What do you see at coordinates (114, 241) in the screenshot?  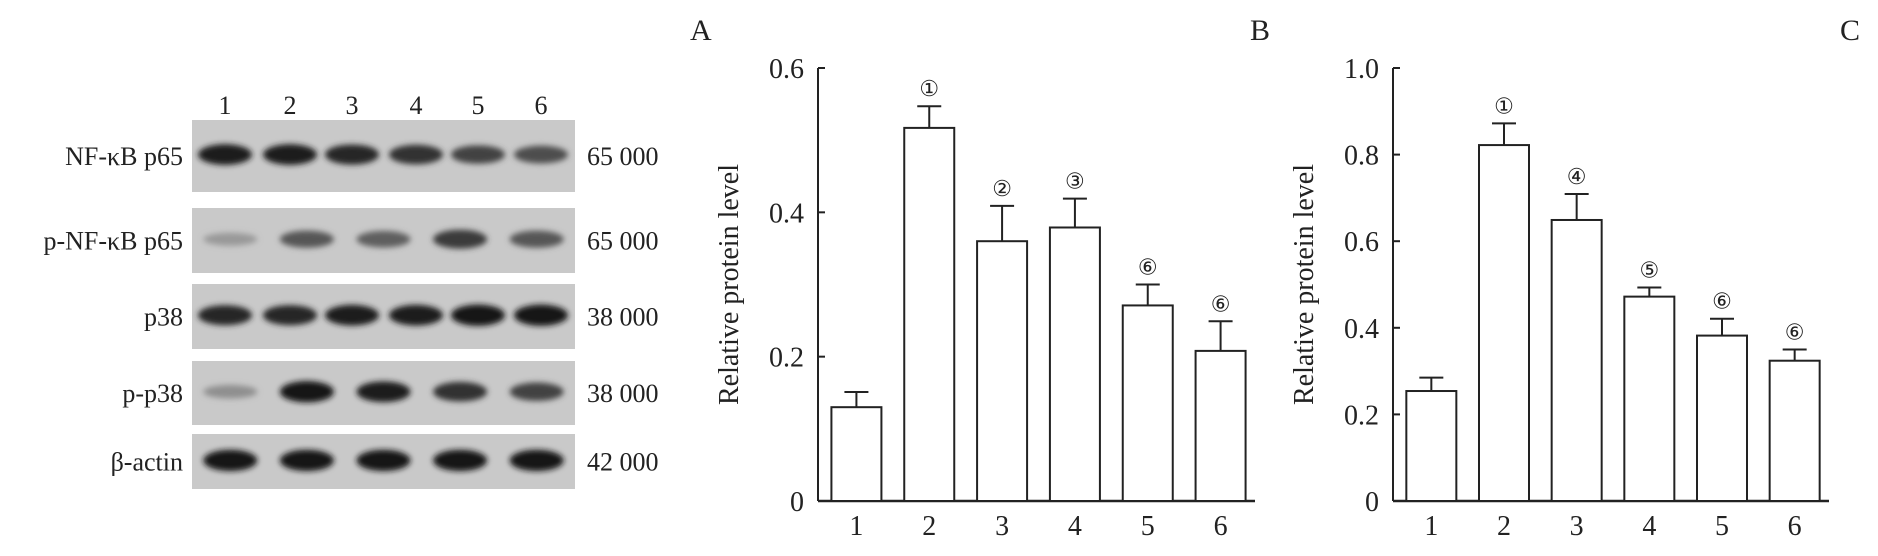 I see `blot-row-label: p-NF-κB p65` at bounding box center [114, 241].